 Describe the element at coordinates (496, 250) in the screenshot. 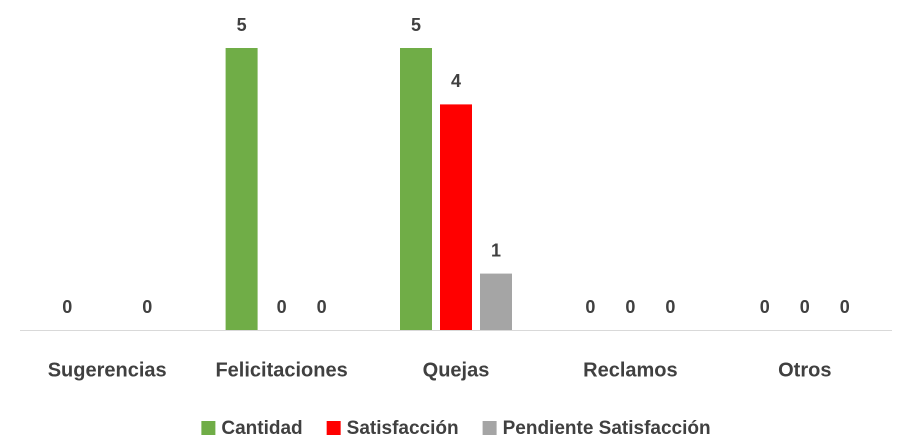

I see `data-label: 1` at that location.